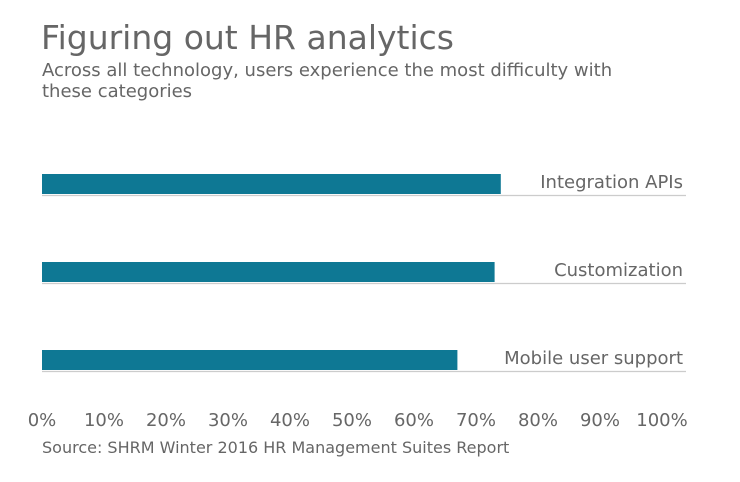 This screenshot has width=740, height=482. Describe the element at coordinates (661, 420) in the screenshot. I see `x-tick-label: 100%` at that location.